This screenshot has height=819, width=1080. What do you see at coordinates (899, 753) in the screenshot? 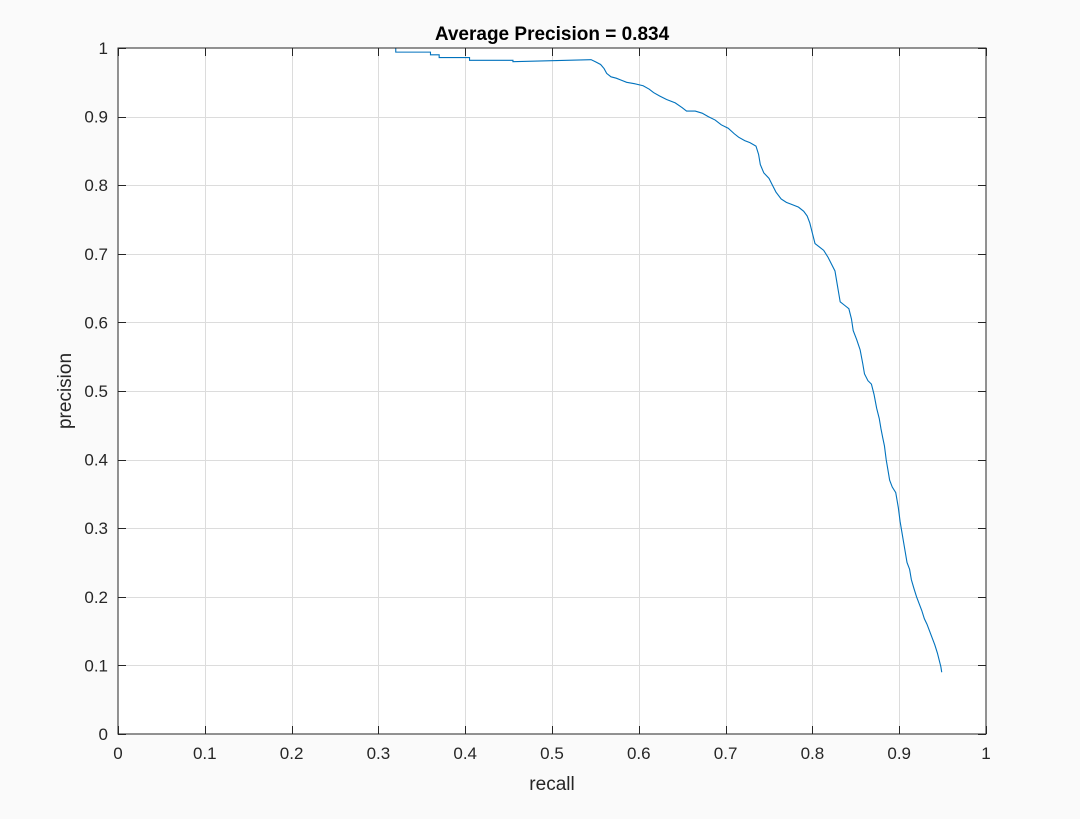
I see `x-tick-label: 0.9` at bounding box center [899, 753].